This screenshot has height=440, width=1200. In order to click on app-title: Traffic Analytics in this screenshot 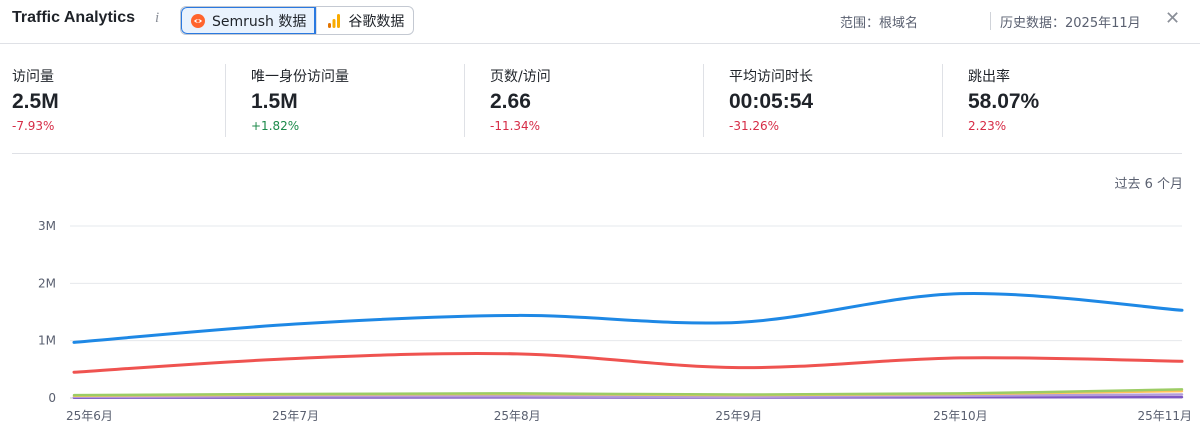, I will do `click(74, 17)`.